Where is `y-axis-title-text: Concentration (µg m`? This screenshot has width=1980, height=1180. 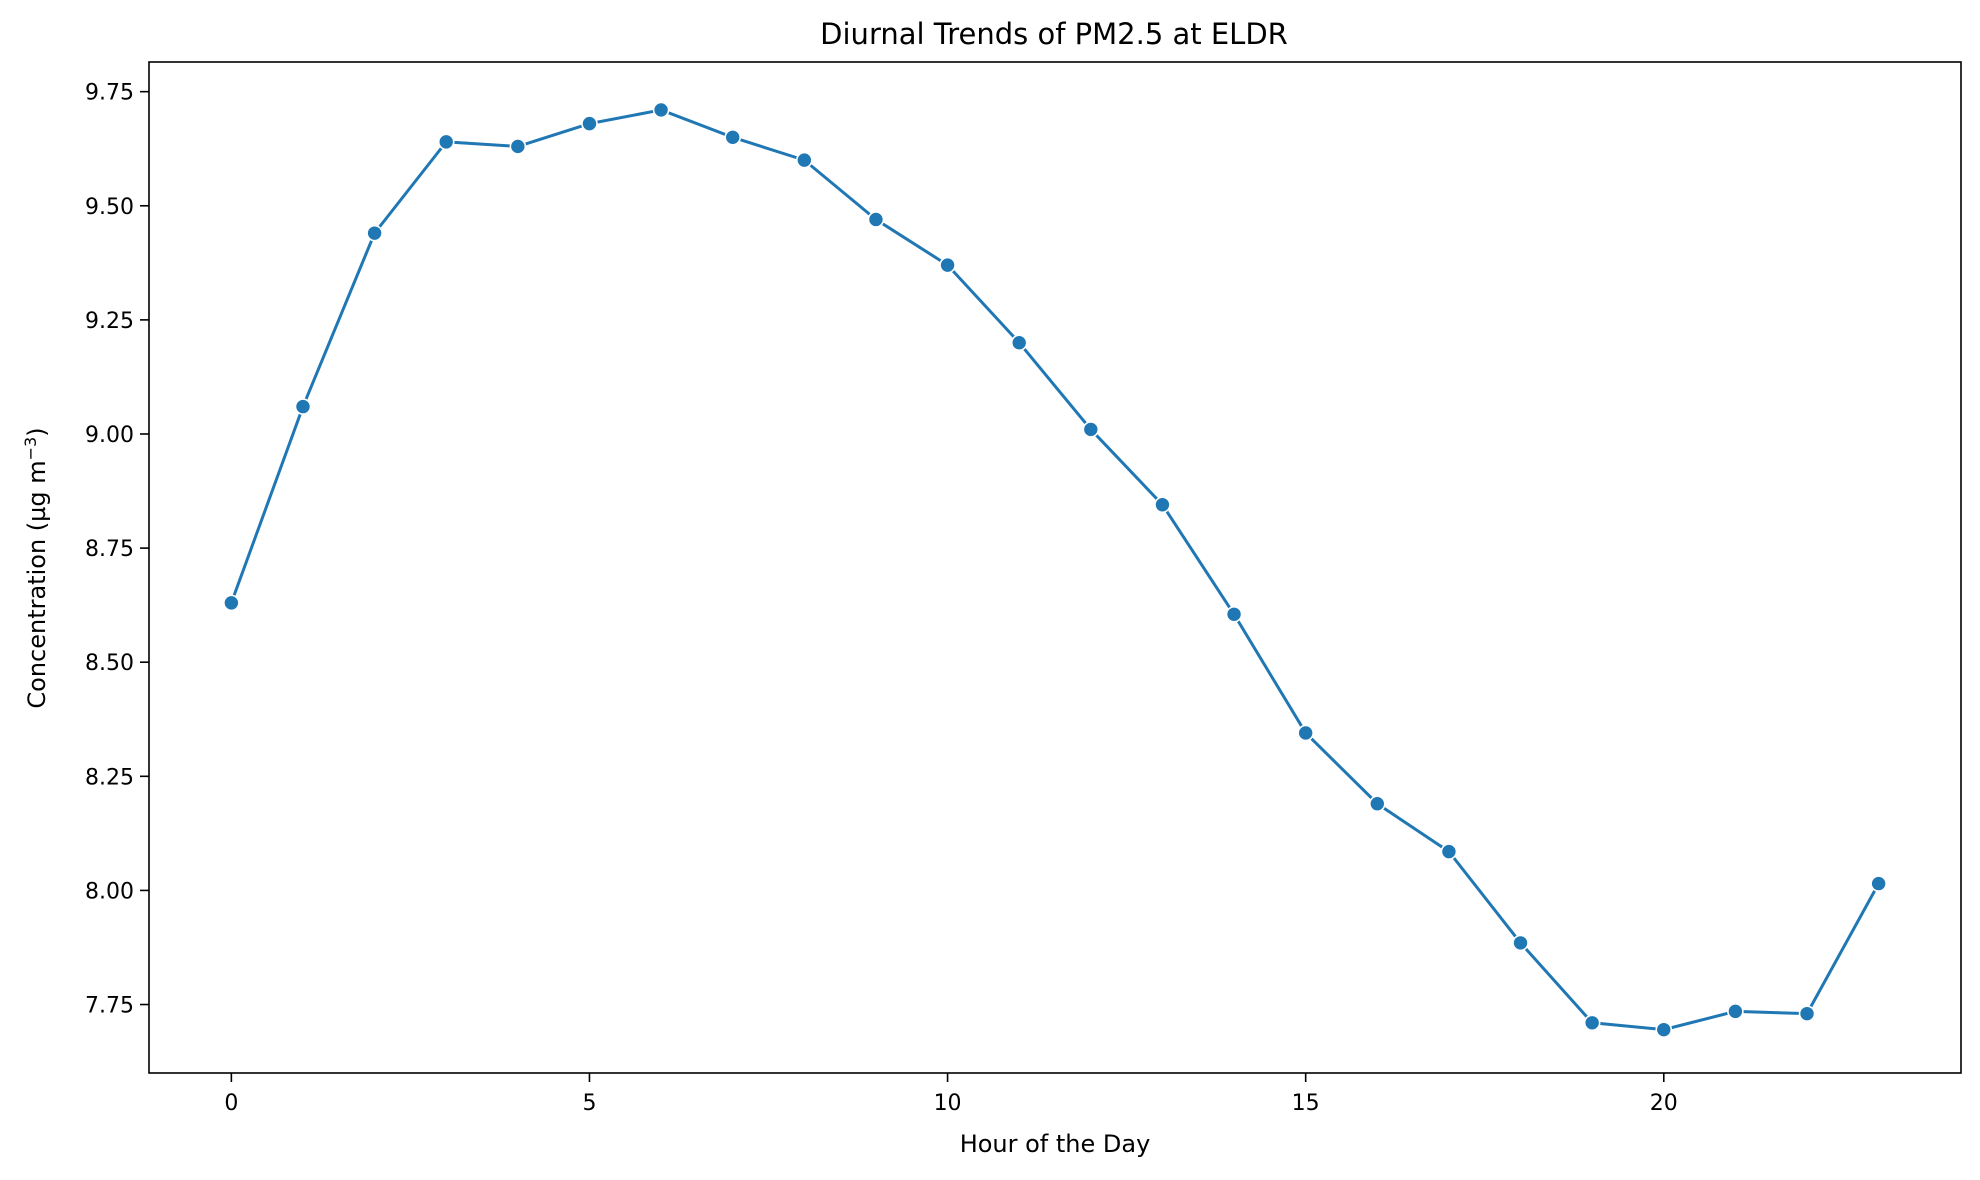 y-axis-title-text: Concentration (µg m is located at coordinates (37, 584).